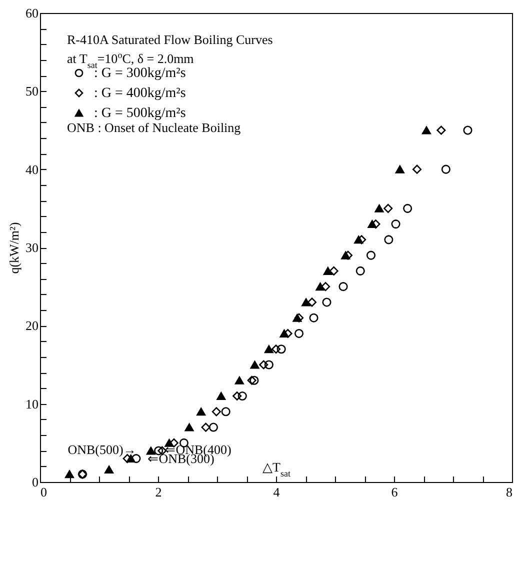  What do you see at coordinates (32, 91) in the screenshot?
I see `y-tick-label: 50` at bounding box center [32, 91].